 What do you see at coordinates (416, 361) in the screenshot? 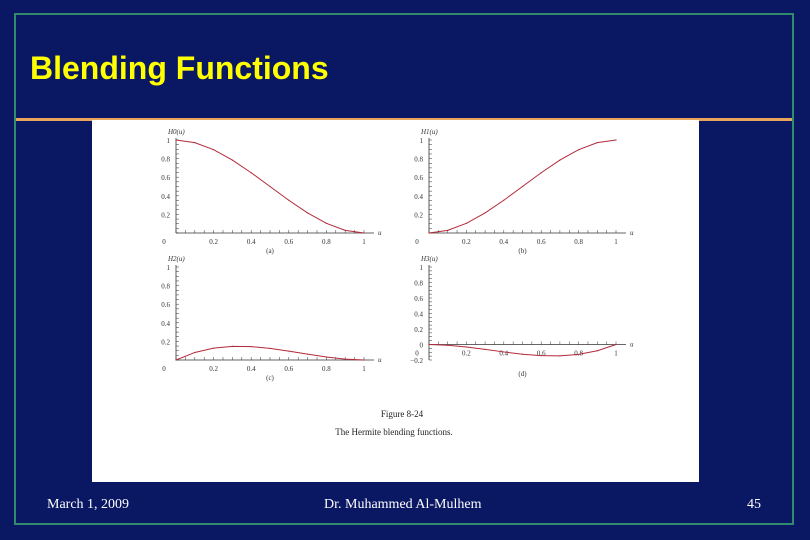
I see `y-tick-label: −0.2` at bounding box center [416, 361].